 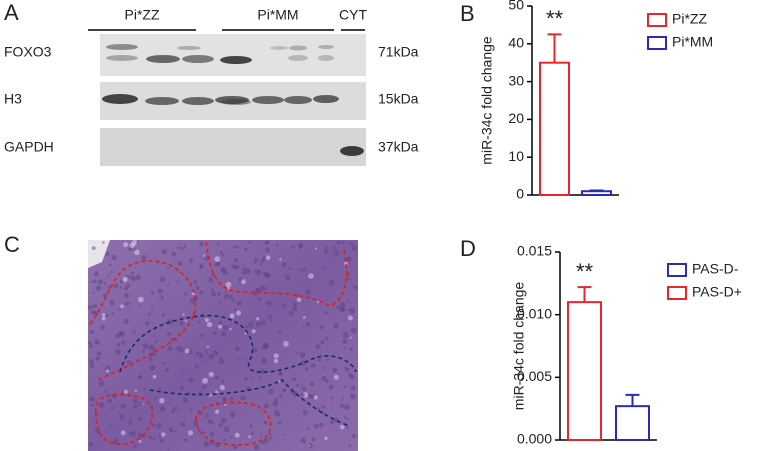 What do you see at coordinates (519, 346) in the screenshot?
I see `y-axis-label: miR-34c fold change` at bounding box center [519, 346].